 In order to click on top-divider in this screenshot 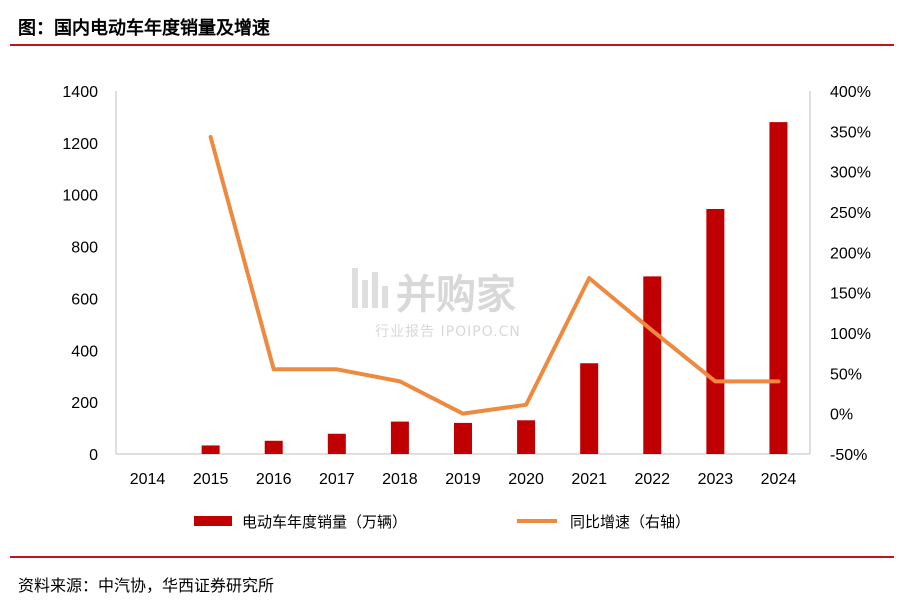, I will do `click(452, 45)`.